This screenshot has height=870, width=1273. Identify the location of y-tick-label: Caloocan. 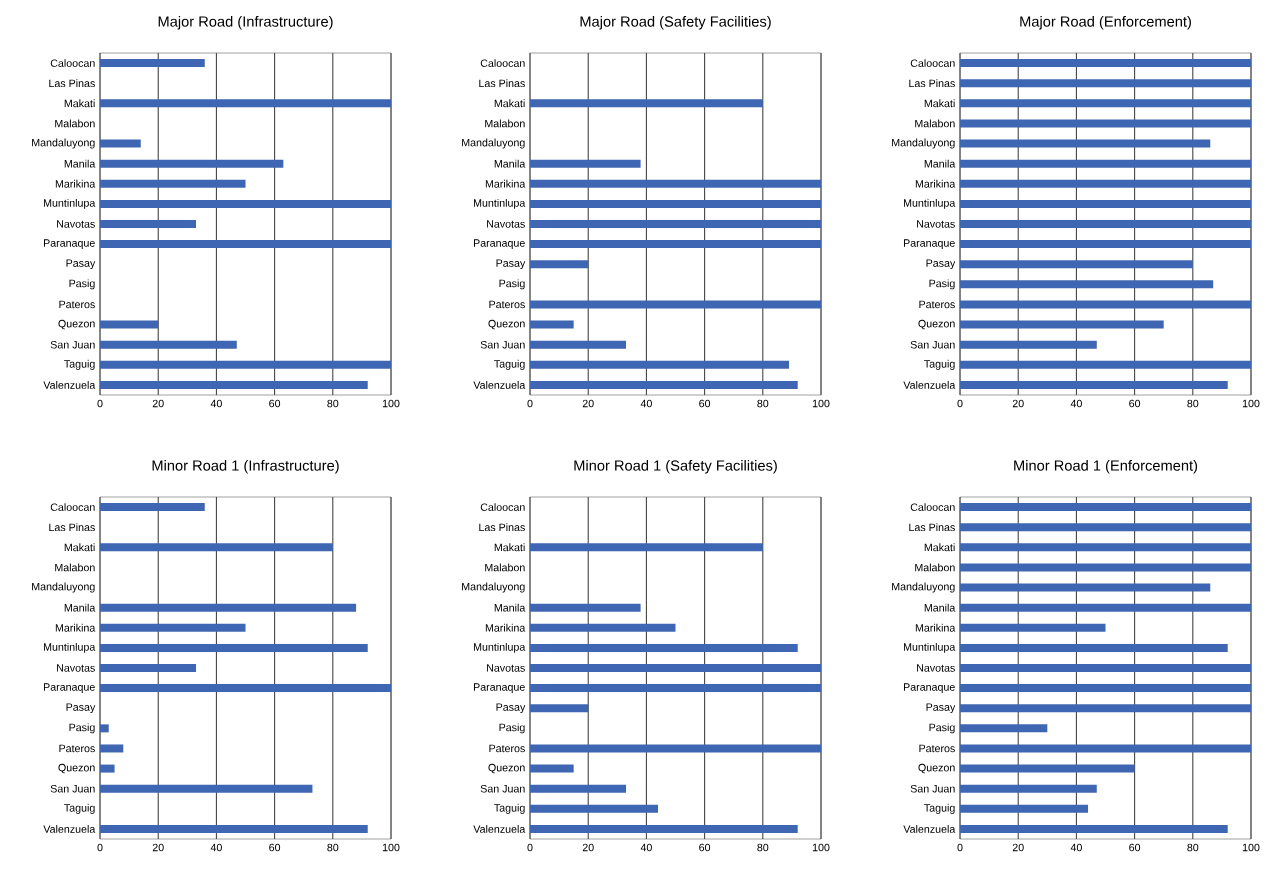
(502, 507).